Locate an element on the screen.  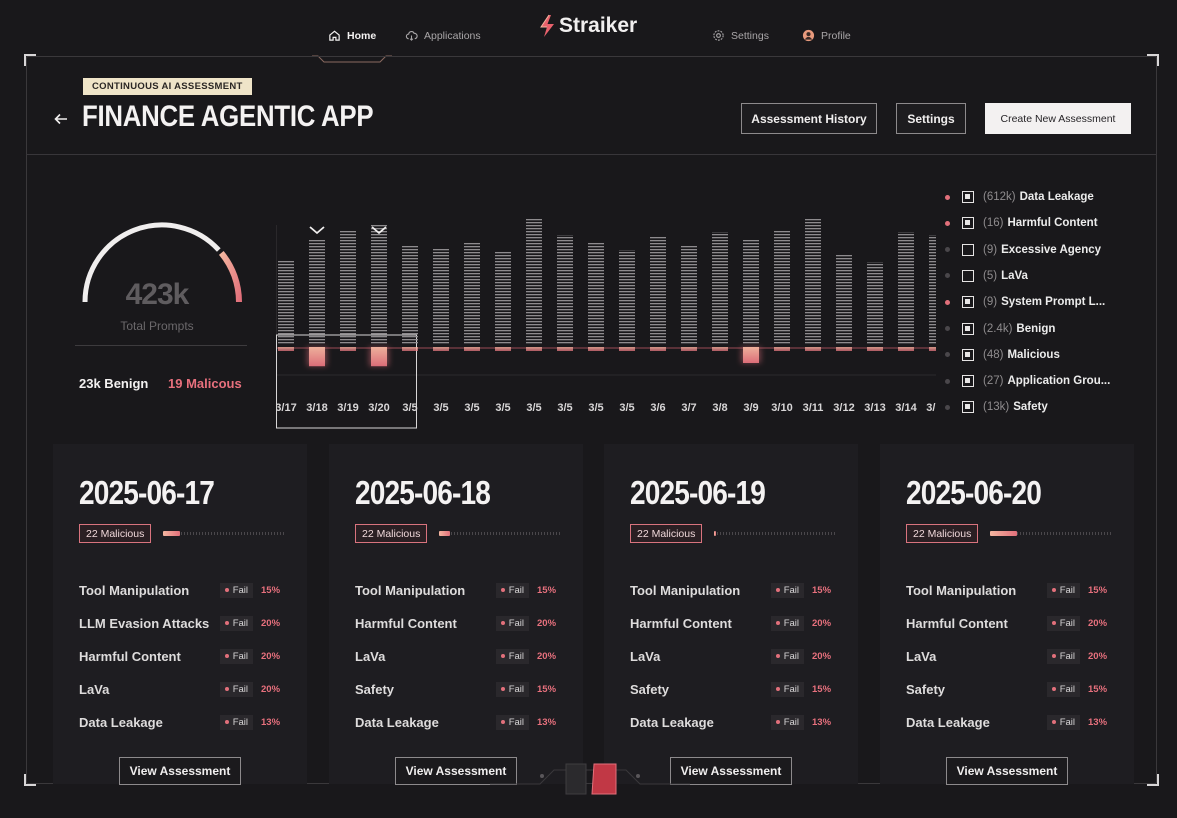
back-arrow-icon is located at coordinates (61, 119).